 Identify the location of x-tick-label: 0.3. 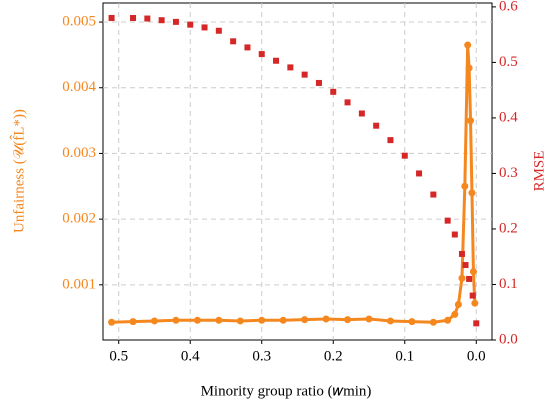
(261, 356).